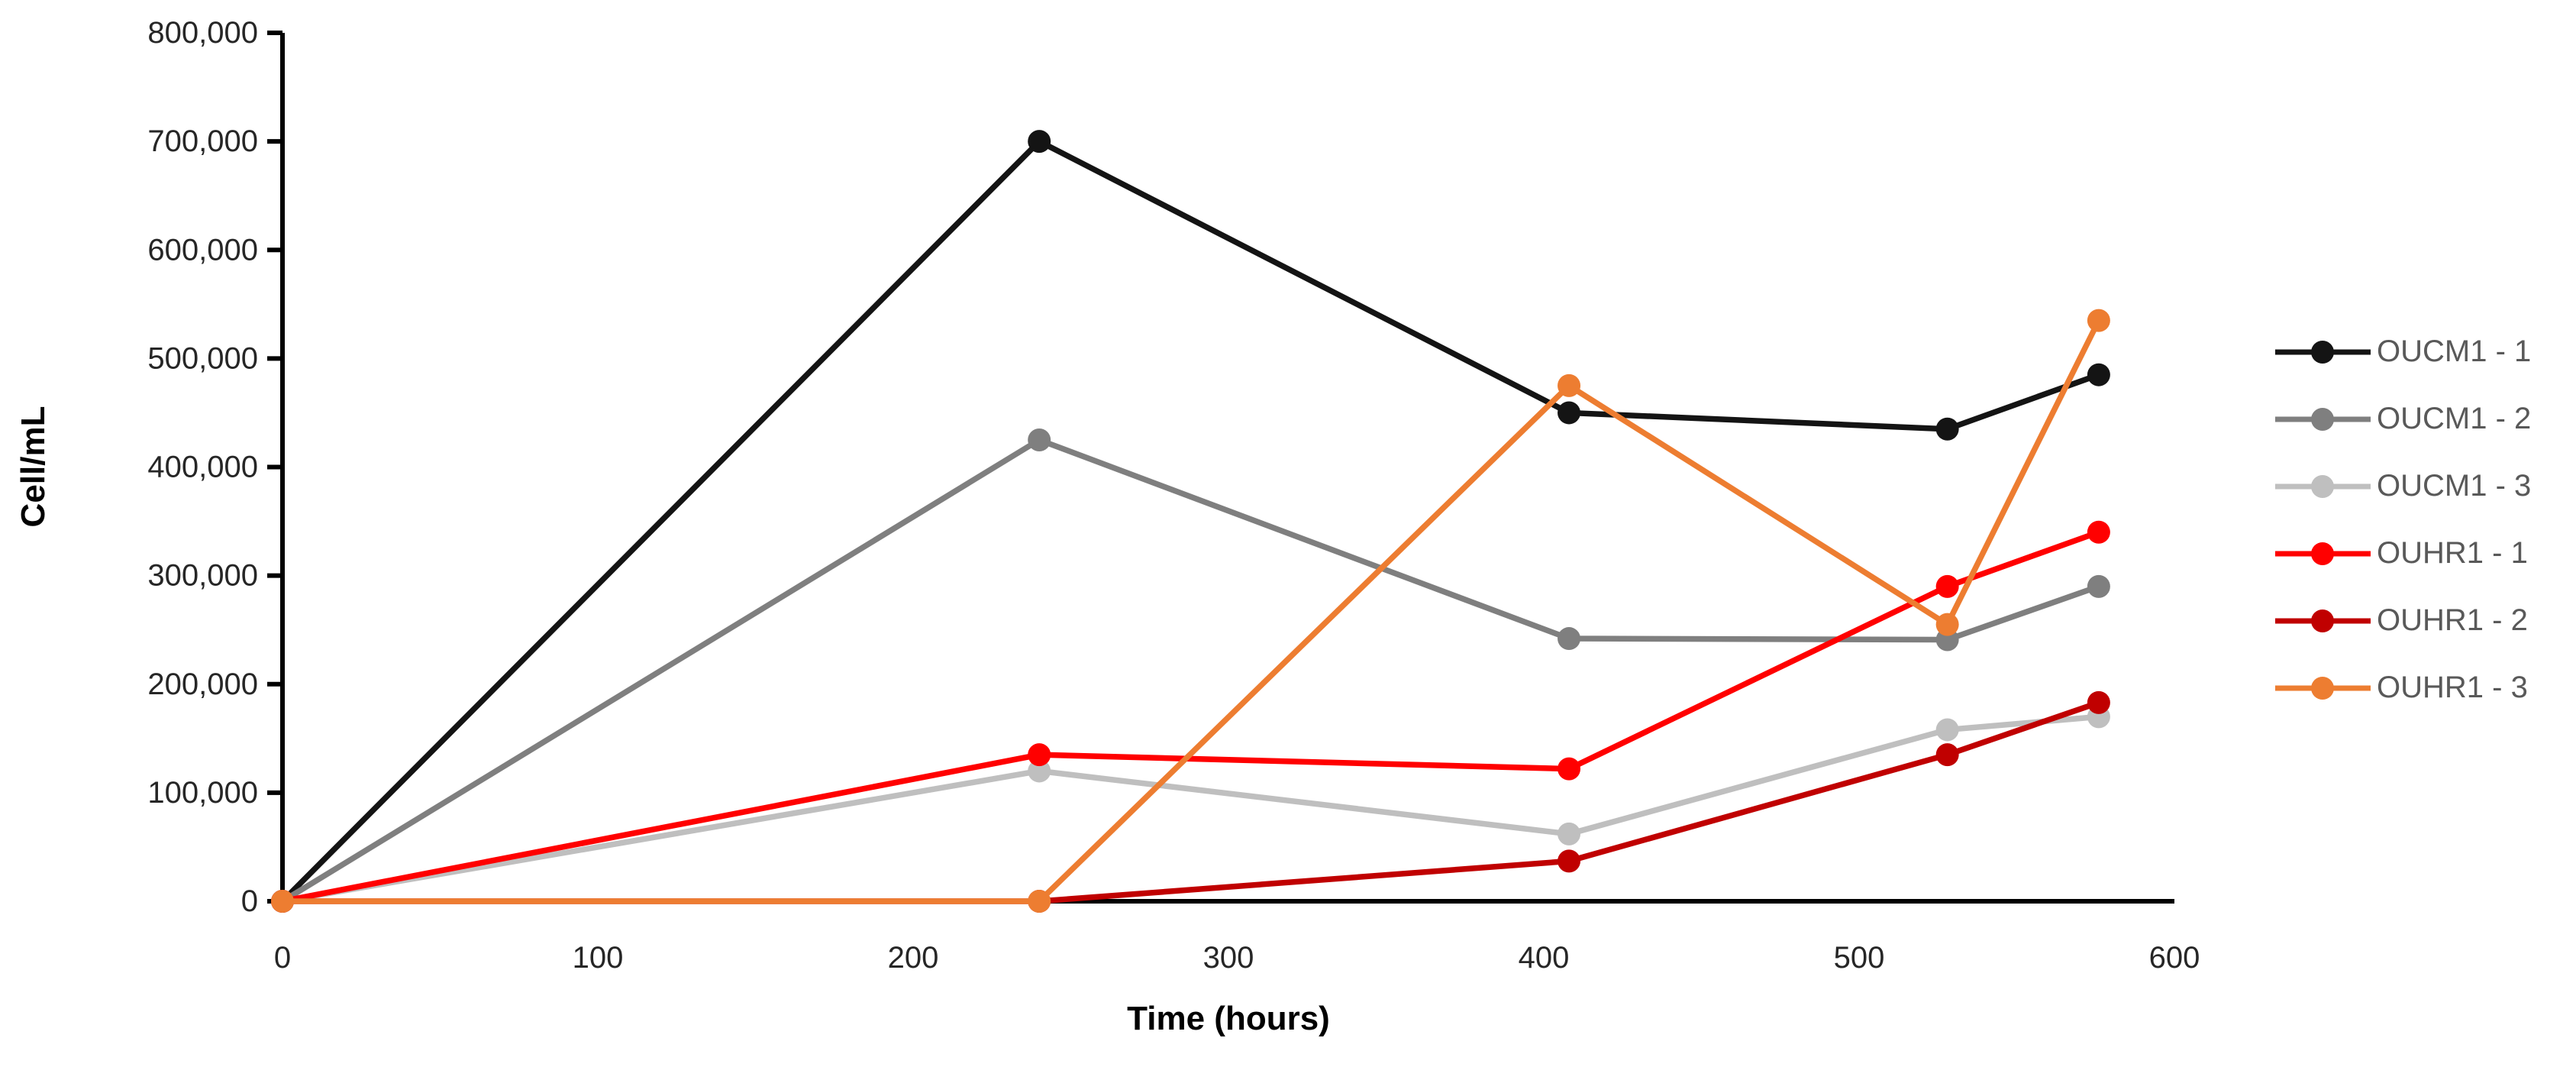  I want to click on x-tick-label: 300, so click(1228, 958).